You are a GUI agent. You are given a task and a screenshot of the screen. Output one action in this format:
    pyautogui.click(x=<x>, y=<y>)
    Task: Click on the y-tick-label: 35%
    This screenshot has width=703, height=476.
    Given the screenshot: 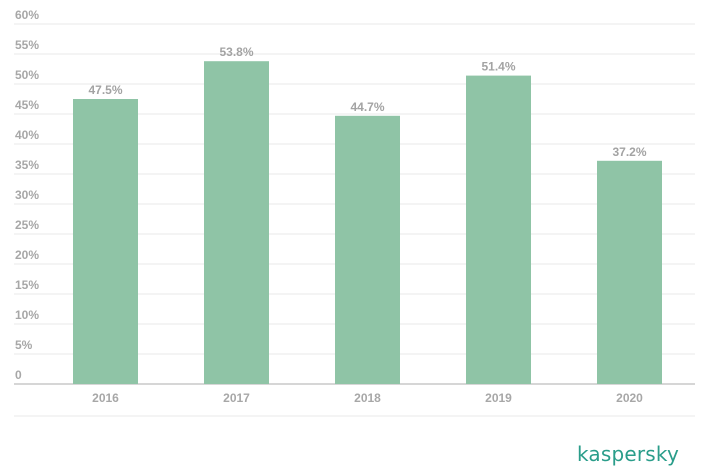 What is the action you would take?
    pyautogui.click(x=27, y=165)
    